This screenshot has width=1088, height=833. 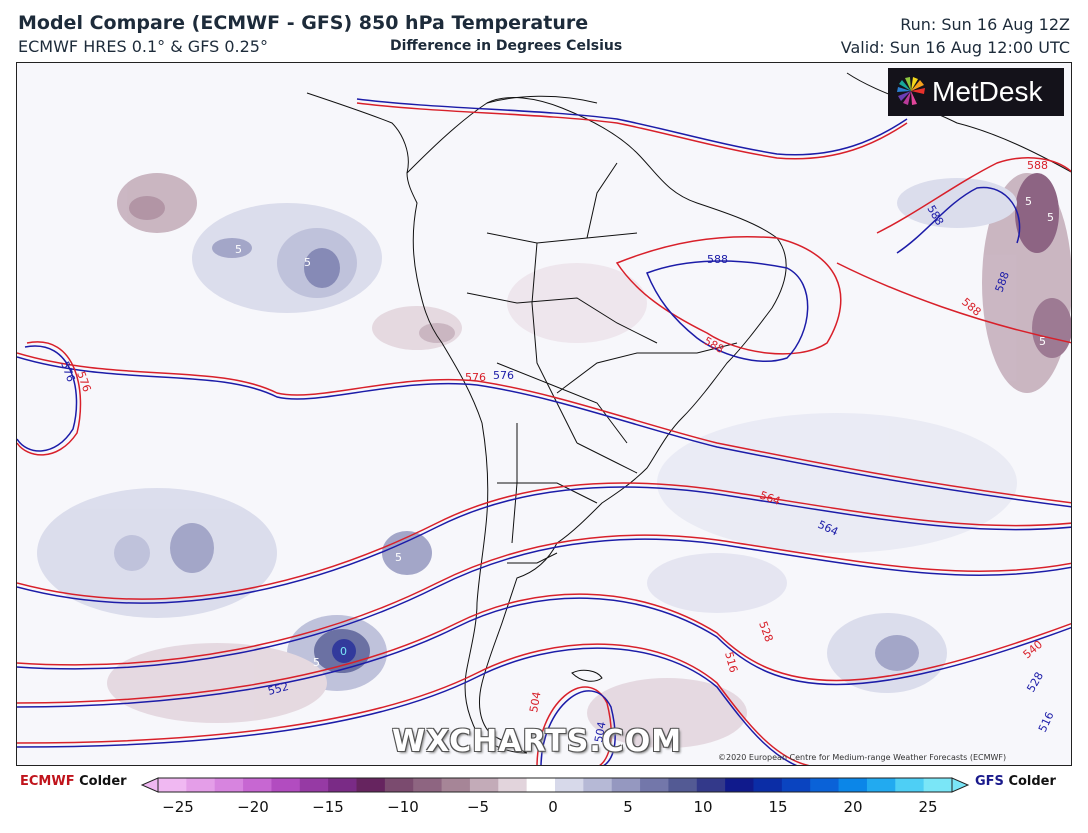 I want to click on colorbar-tick-label: −20, so click(x=253, y=807).